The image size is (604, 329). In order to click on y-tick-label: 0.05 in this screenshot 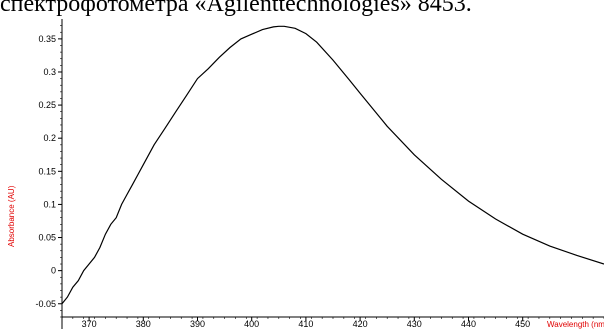, I will do `click(47, 238)`.